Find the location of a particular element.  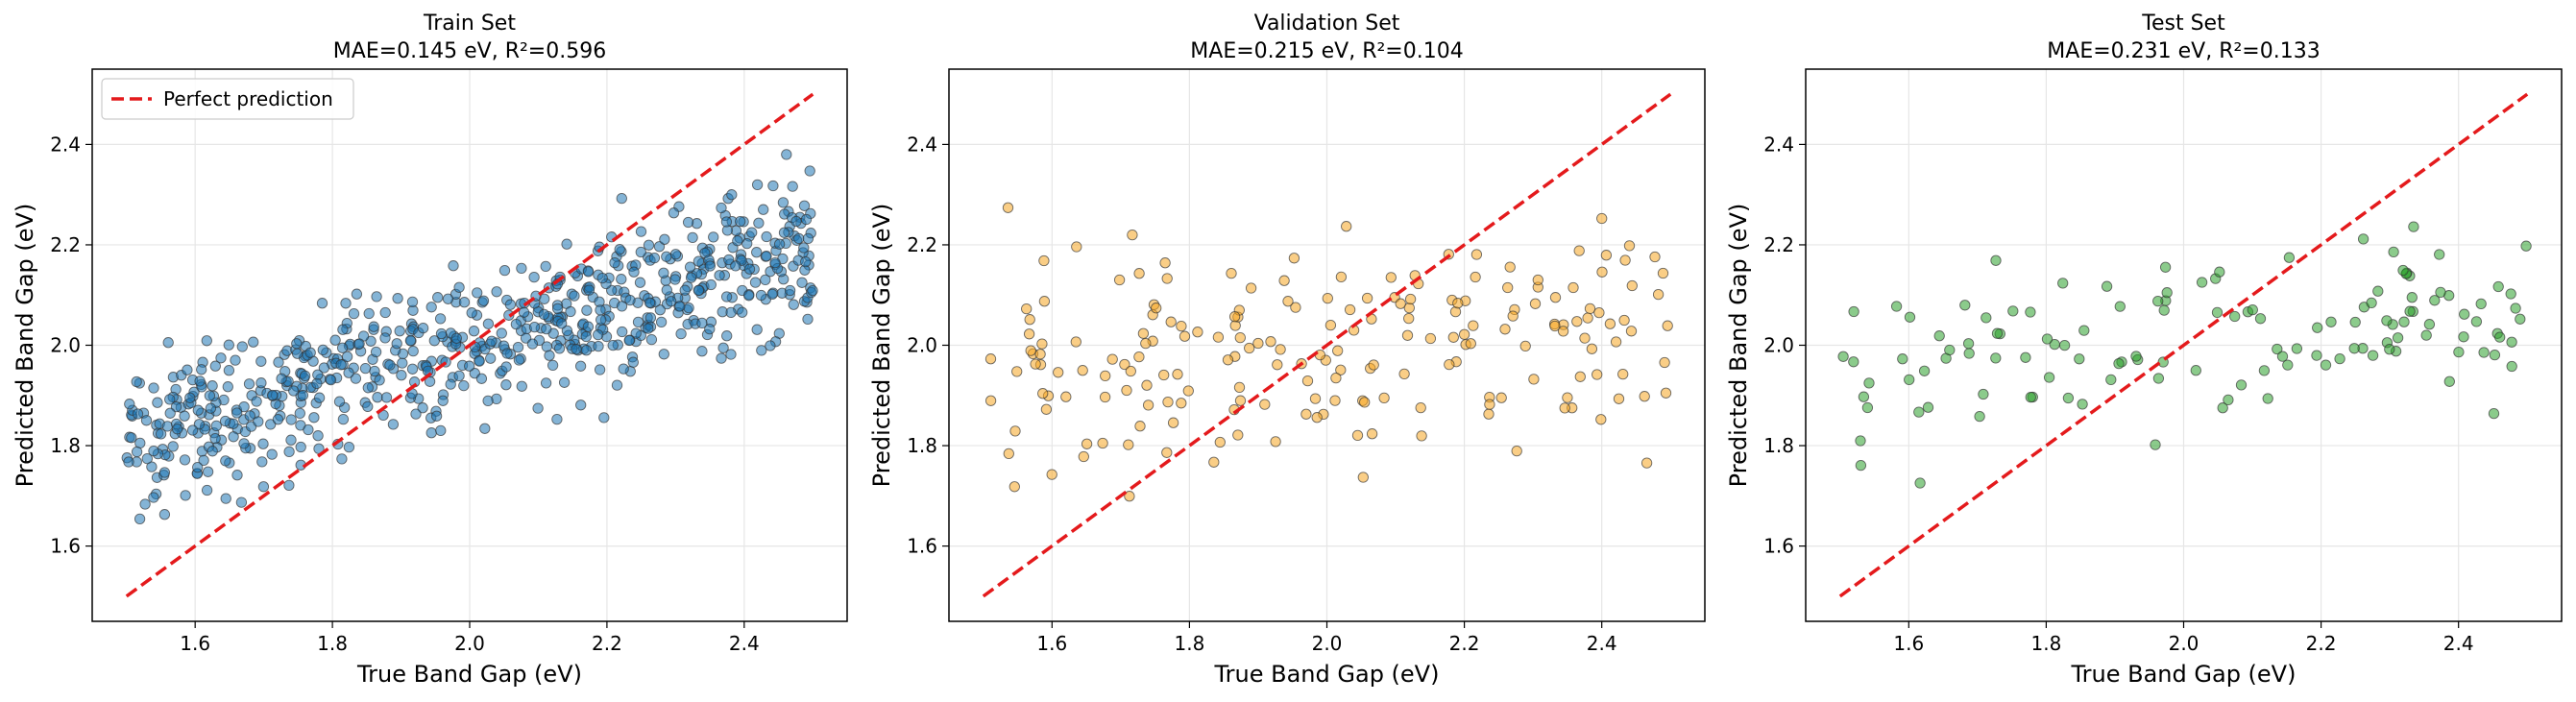

x-axis-label: True Band Gap (eV) is located at coordinates (2184, 674).